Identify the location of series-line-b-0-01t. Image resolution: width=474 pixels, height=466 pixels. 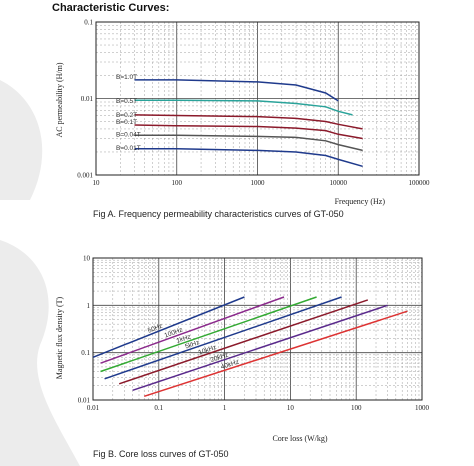
(248, 158).